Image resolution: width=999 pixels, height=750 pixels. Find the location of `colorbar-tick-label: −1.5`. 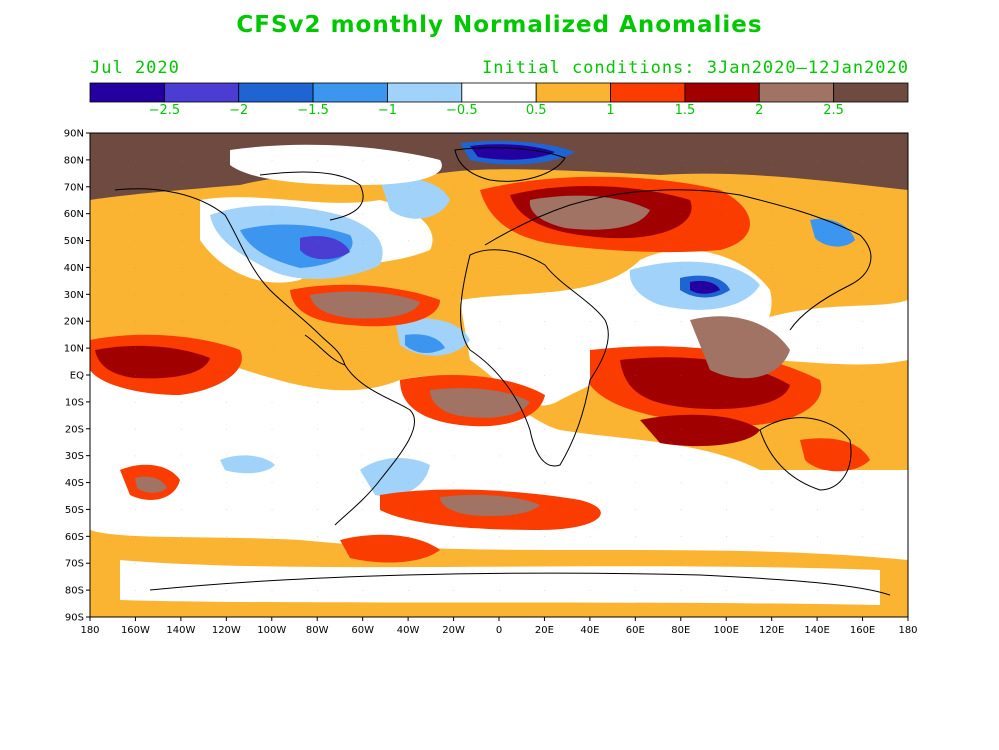

colorbar-tick-label: −1.5 is located at coordinates (313, 110).